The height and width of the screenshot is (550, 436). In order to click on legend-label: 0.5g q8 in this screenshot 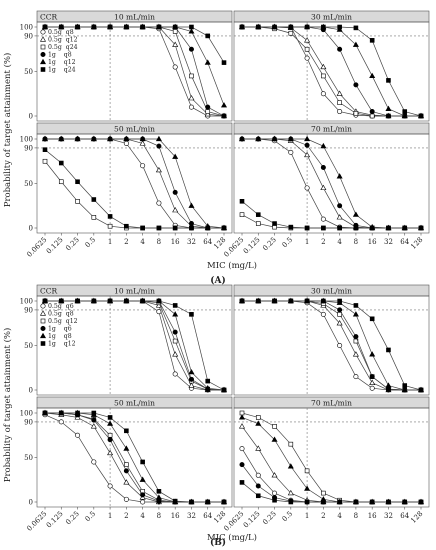, I will do `click(61, 32)`.